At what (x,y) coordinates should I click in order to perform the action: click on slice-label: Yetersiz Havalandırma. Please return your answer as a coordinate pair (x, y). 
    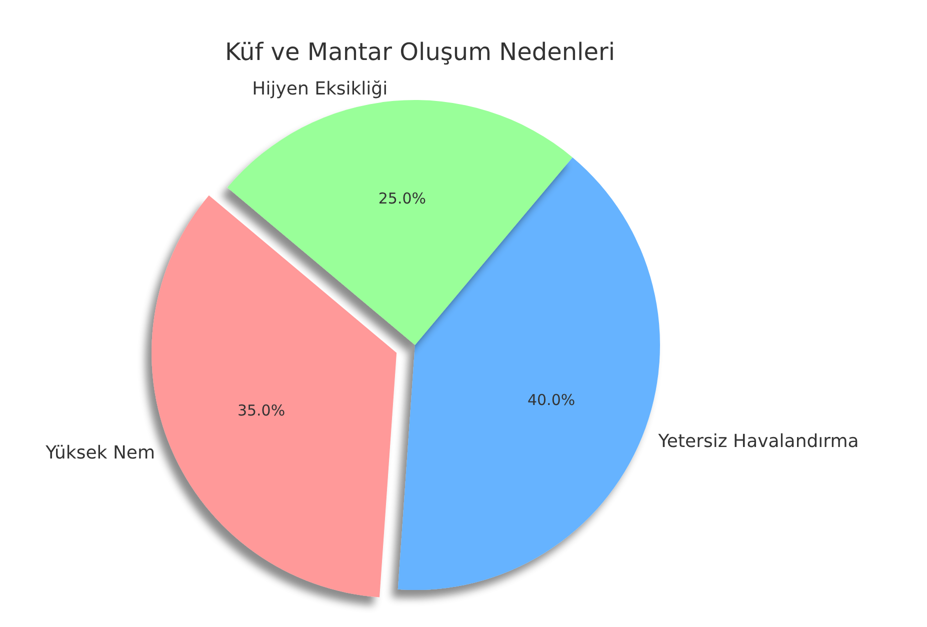
    Looking at the image, I should click on (758, 441).